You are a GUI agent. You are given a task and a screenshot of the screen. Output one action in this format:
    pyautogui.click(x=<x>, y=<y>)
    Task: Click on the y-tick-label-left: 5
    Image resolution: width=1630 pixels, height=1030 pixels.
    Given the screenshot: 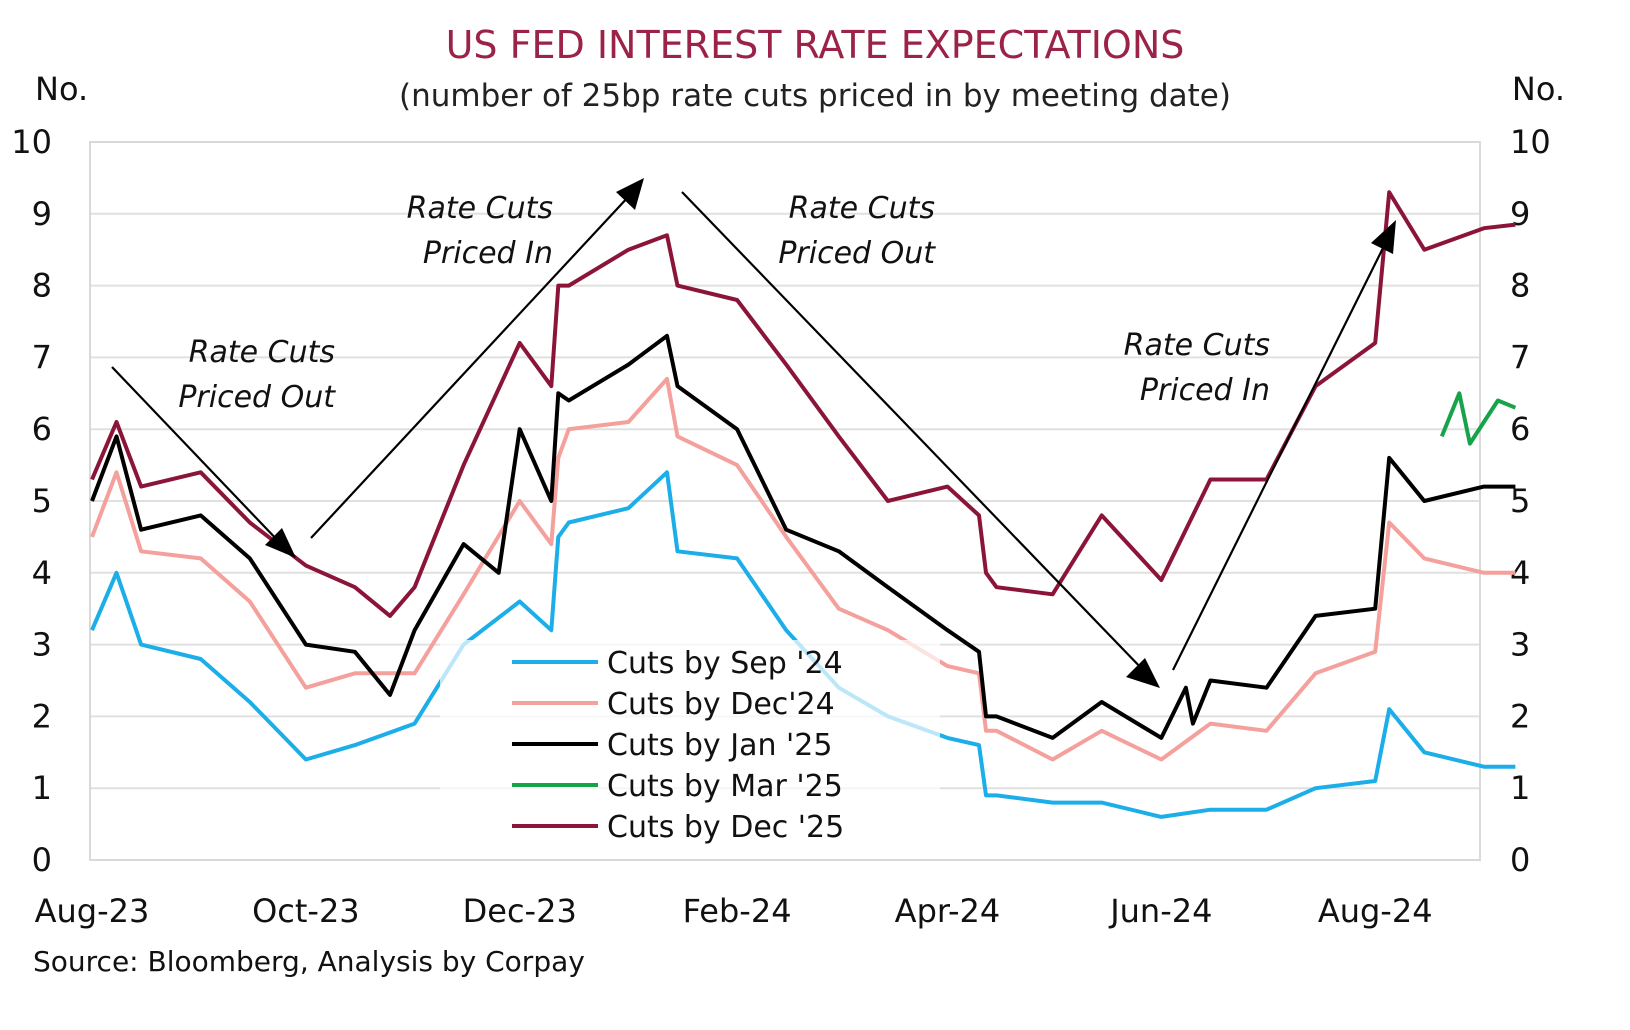 What is the action you would take?
    pyautogui.click(x=42, y=501)
    